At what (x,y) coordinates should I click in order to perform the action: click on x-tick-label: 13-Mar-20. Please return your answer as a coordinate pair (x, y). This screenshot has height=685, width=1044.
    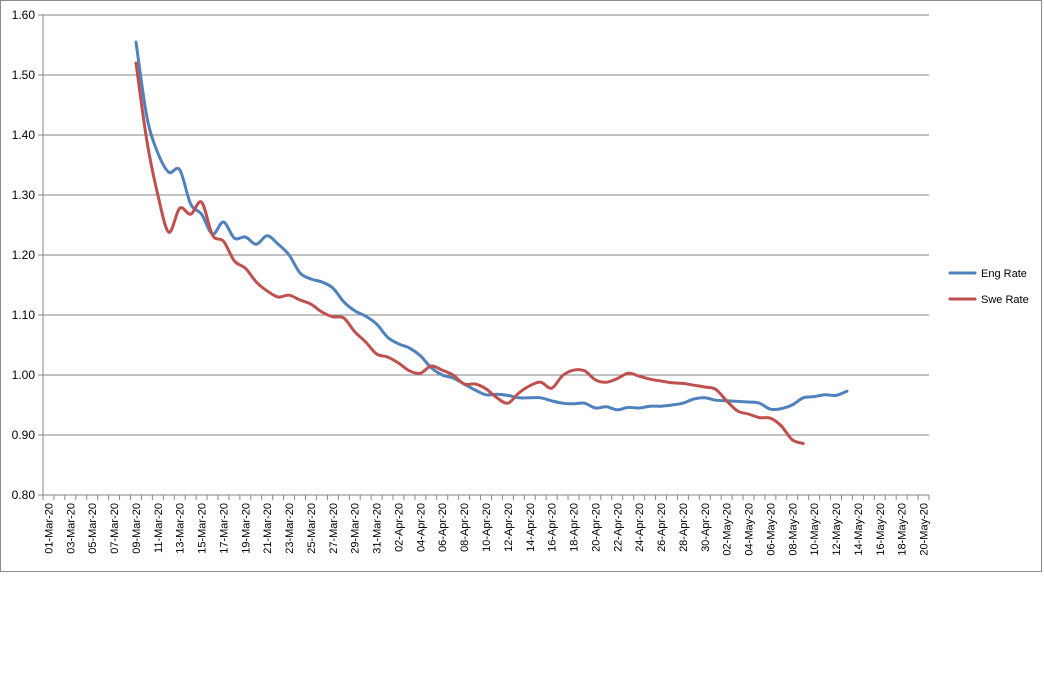
    Looking at the image, I should click on (181, 528).